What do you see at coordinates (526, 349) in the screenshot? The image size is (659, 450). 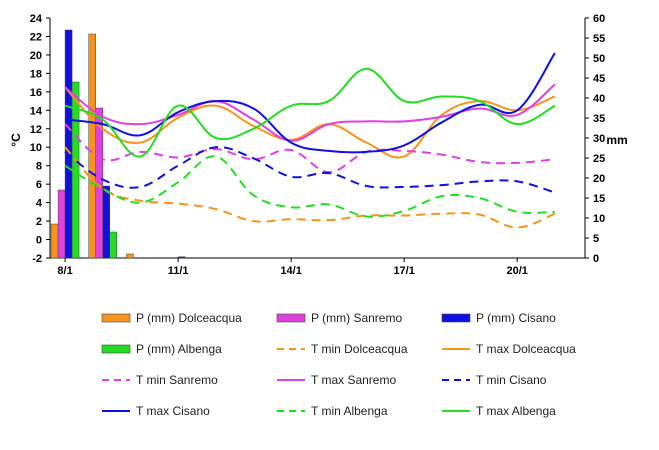 I see `legend-label: T max Dolceacqua` at bounding box center [526, 349].